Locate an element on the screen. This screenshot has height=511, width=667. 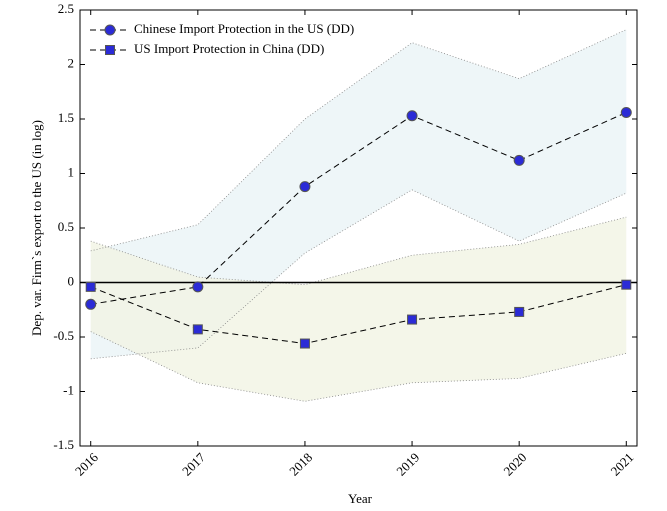
x-tick-label: 2017 is located at coordinates (193, 463).